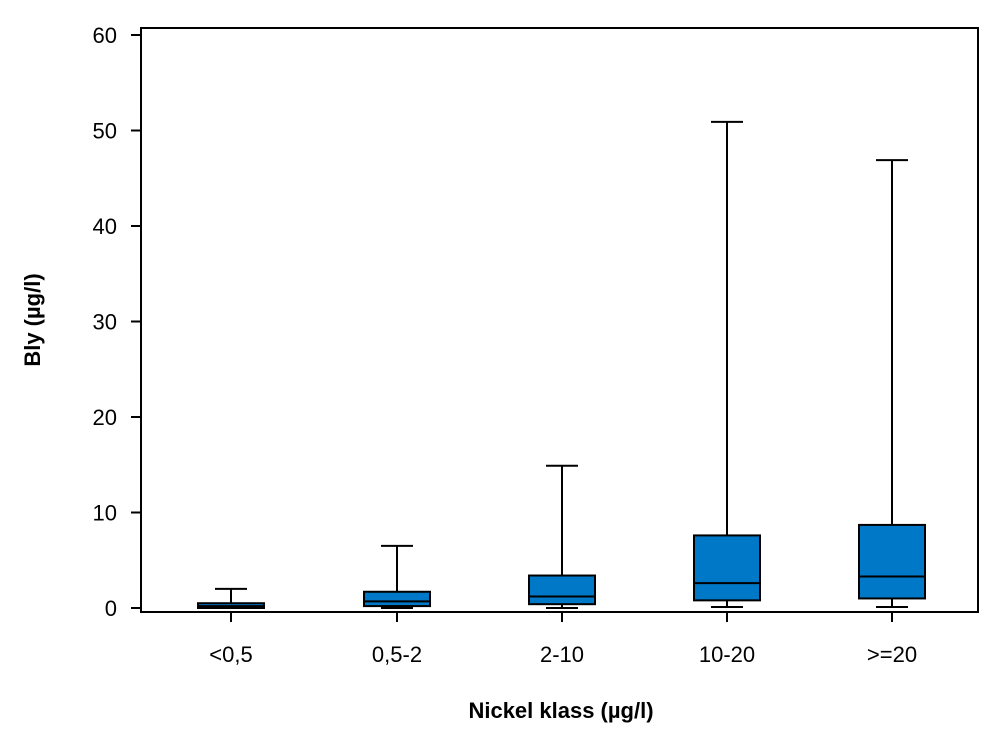 This screenshot has width=1000, height=750. What do you see at coordinates (727, 654) in the screenshot?
I see `x-tick-label: 10-20` at bounding box center [727, 654].